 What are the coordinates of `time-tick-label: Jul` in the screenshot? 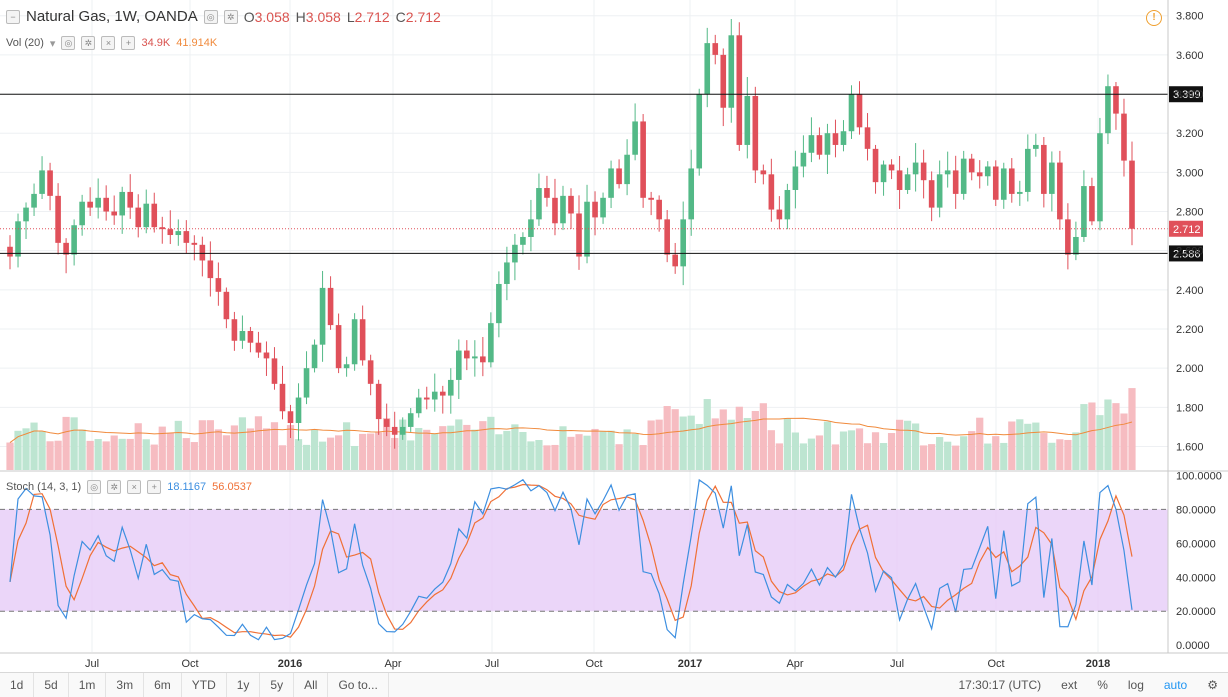 It's located at (92, 664).